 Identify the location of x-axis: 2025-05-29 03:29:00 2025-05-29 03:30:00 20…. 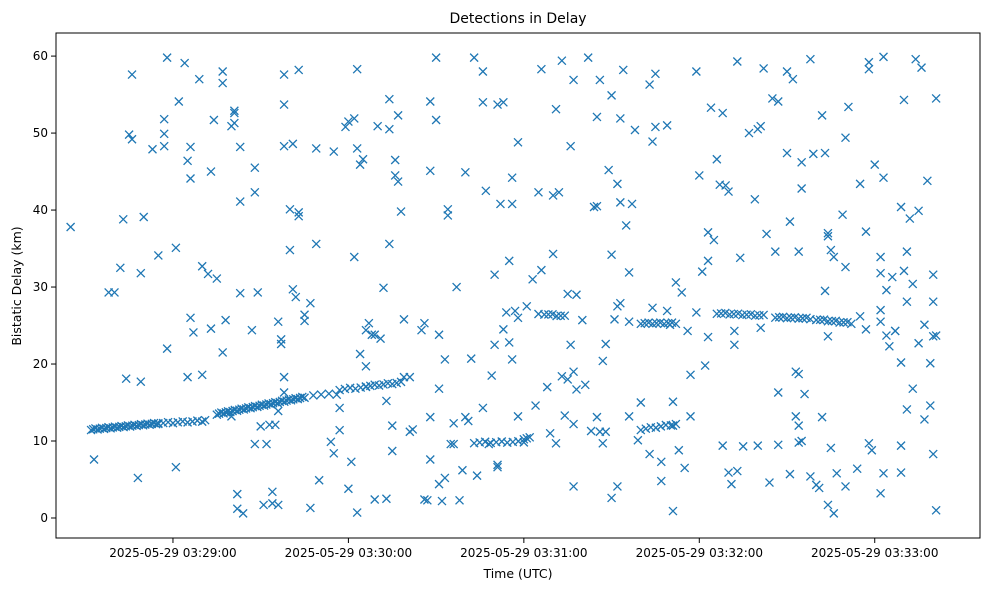
(523, 549).